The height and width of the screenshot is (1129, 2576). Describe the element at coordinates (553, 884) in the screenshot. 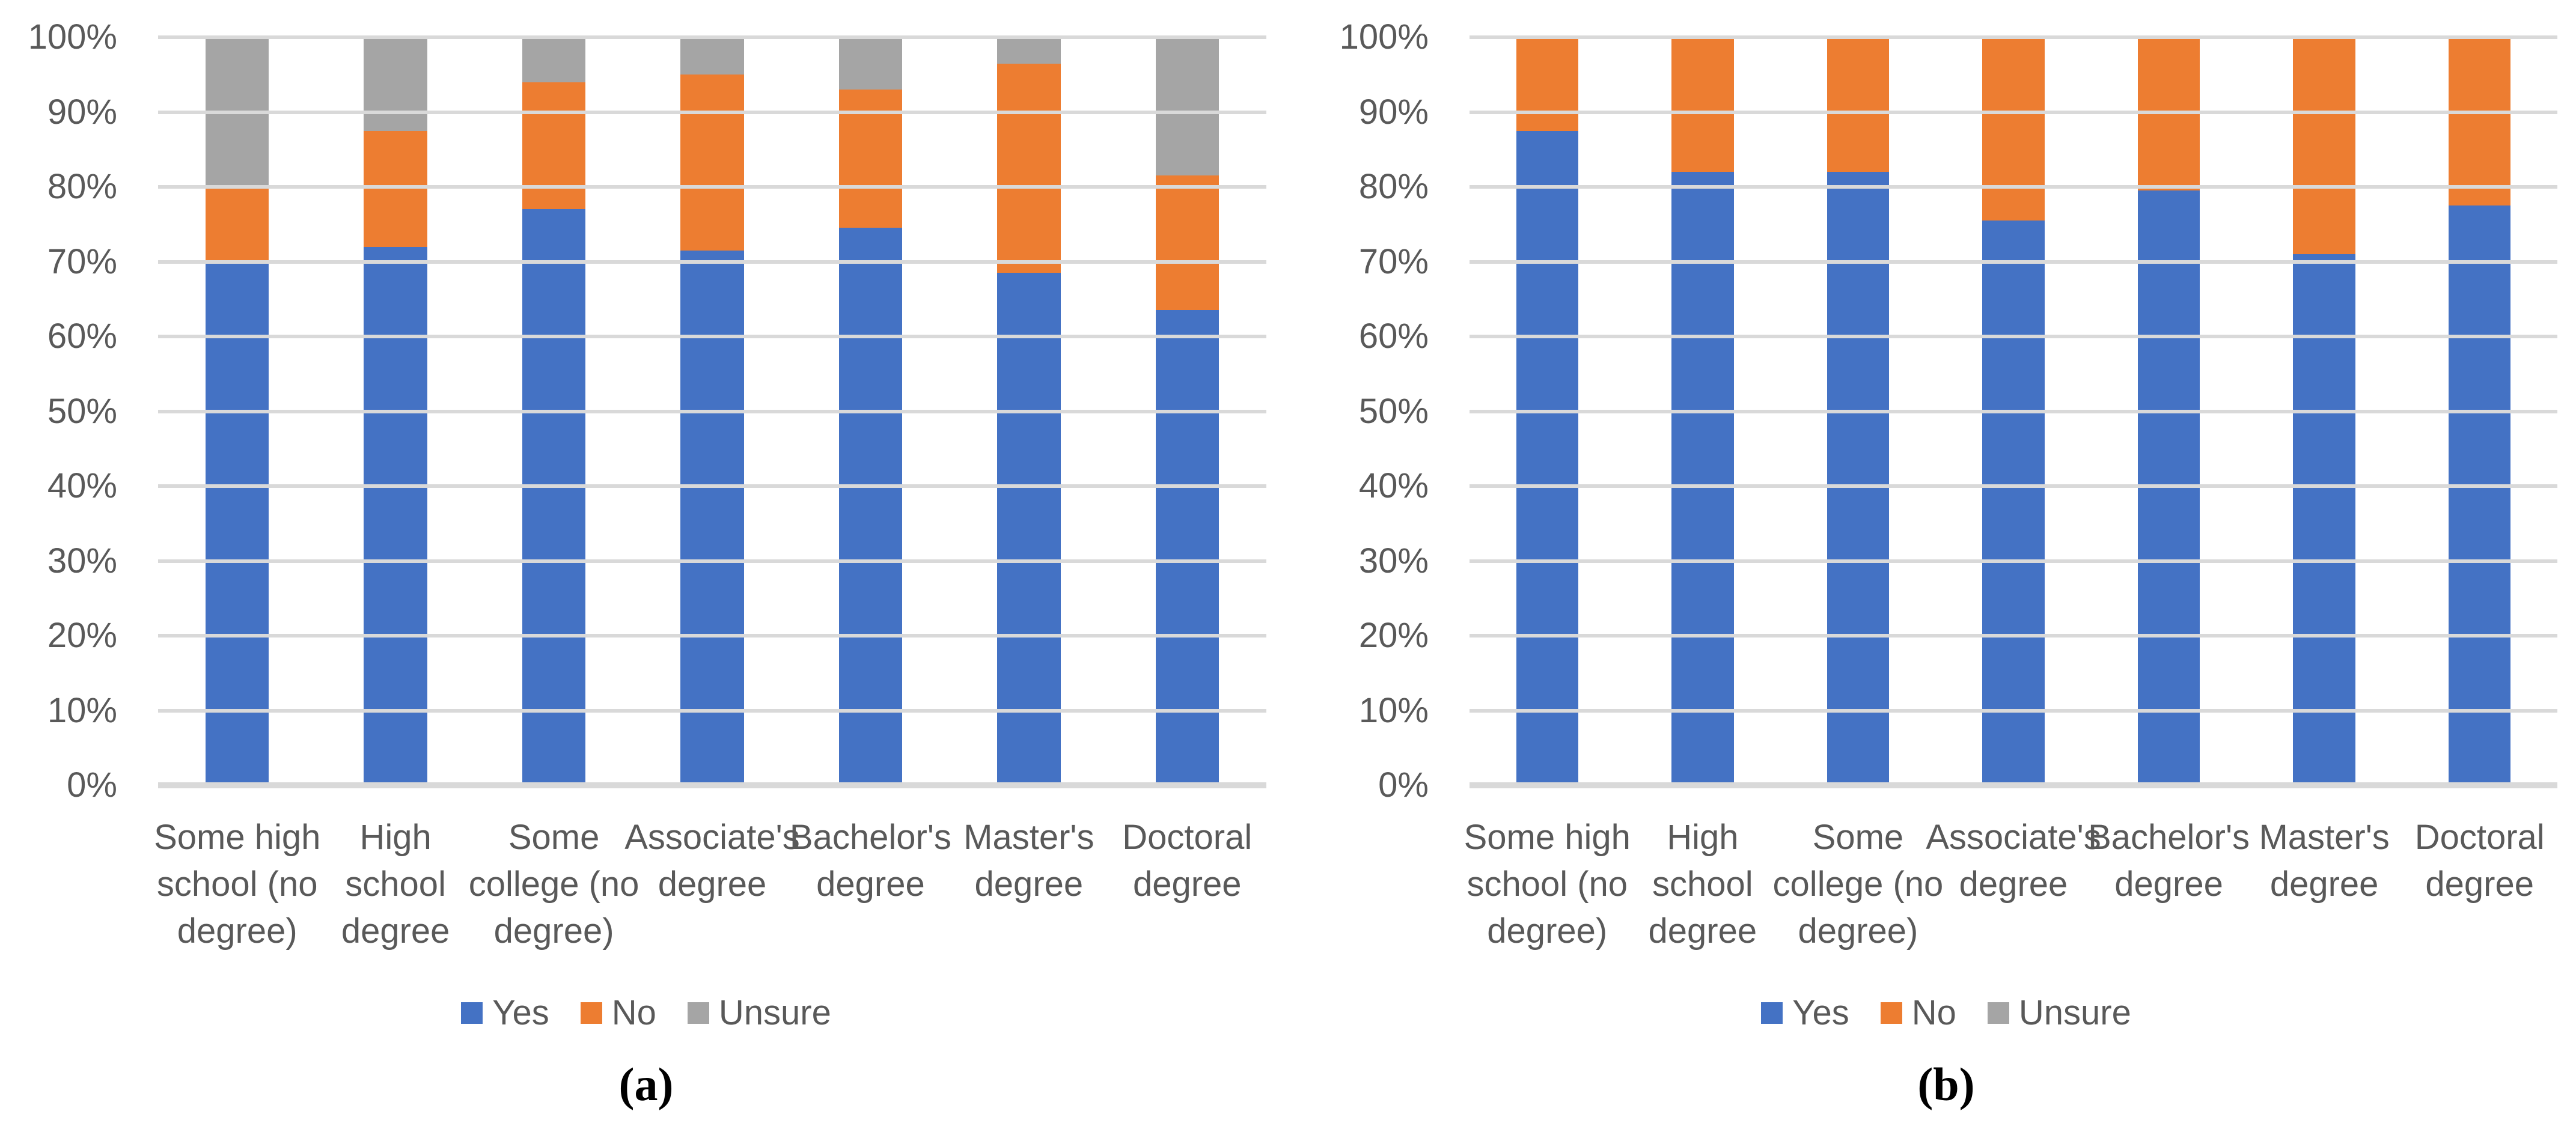

I see `x-axis-label: Some college (no degree)` at that location.